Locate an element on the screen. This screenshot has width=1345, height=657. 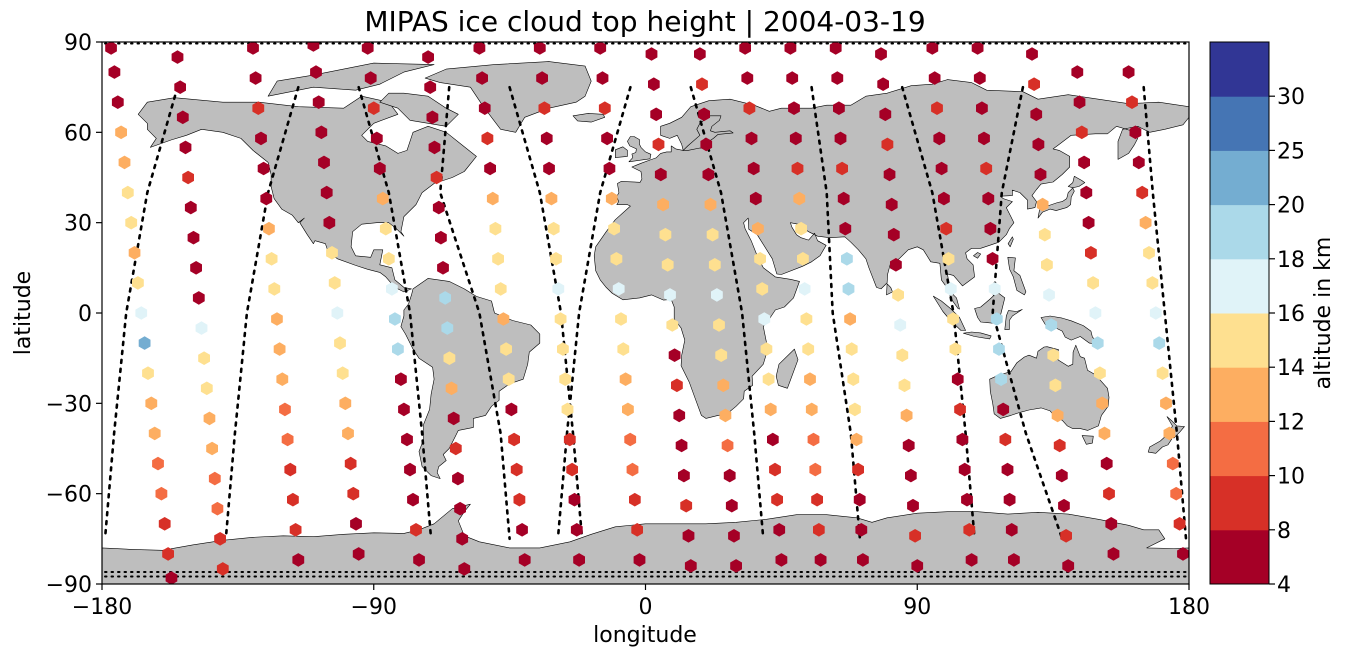
colorbar: 4 8 10 12 14 16 18 20 25 30 is located at coordinates (1257, 319).